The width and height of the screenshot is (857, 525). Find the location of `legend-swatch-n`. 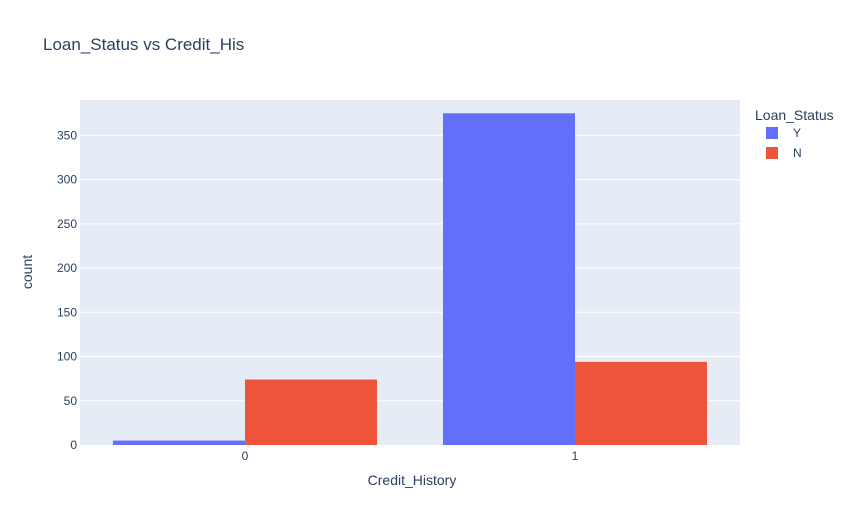

legend-swatch-n is located at coordinates (772, 153).